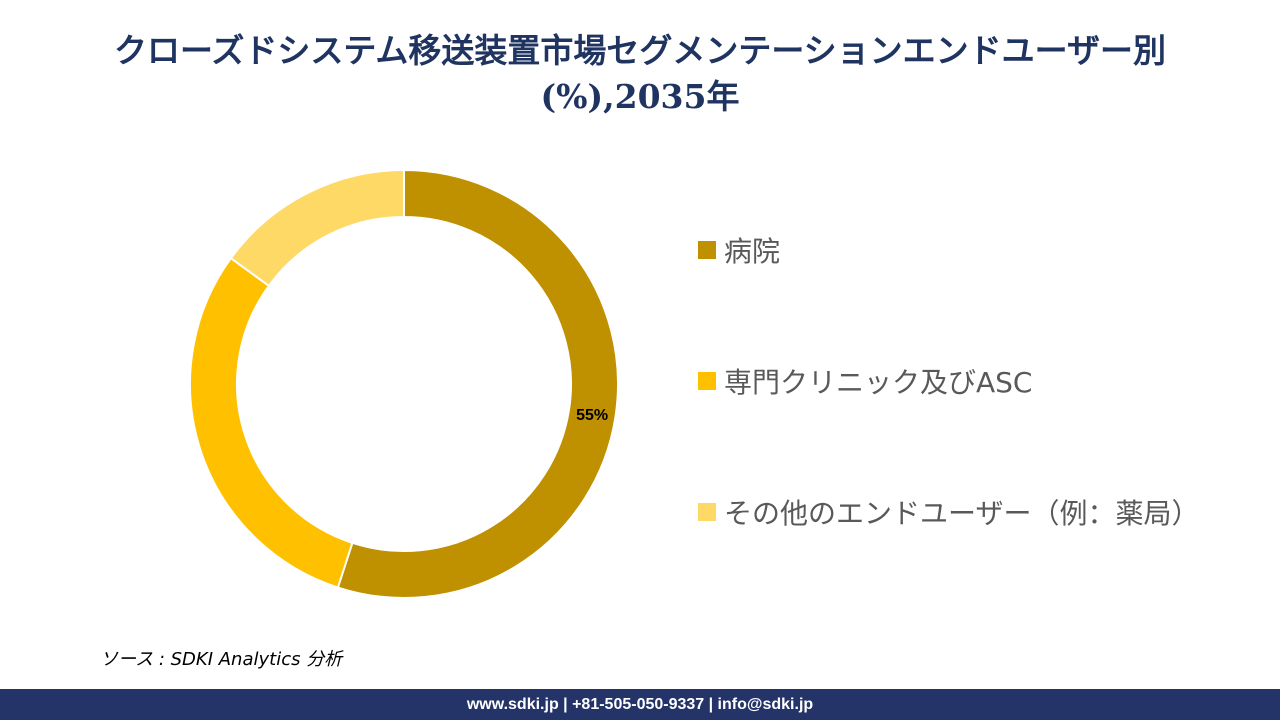 Image resolution: width=1280 pixels, height=720 pixels. What do you see at coordinates (878, 382) in the screenshot?
I see `legend-label-2: 専門クリニック及びASC` at bounding box center [878, 382].